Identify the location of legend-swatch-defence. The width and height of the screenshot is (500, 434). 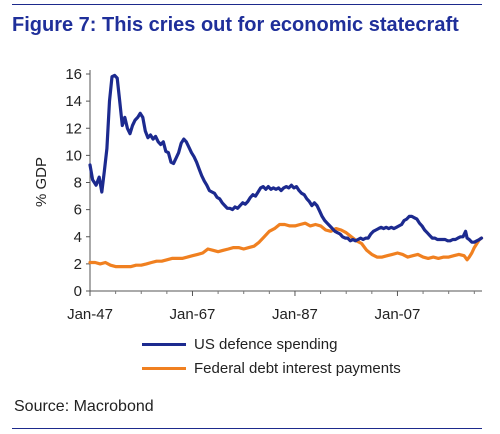
(164, 344).